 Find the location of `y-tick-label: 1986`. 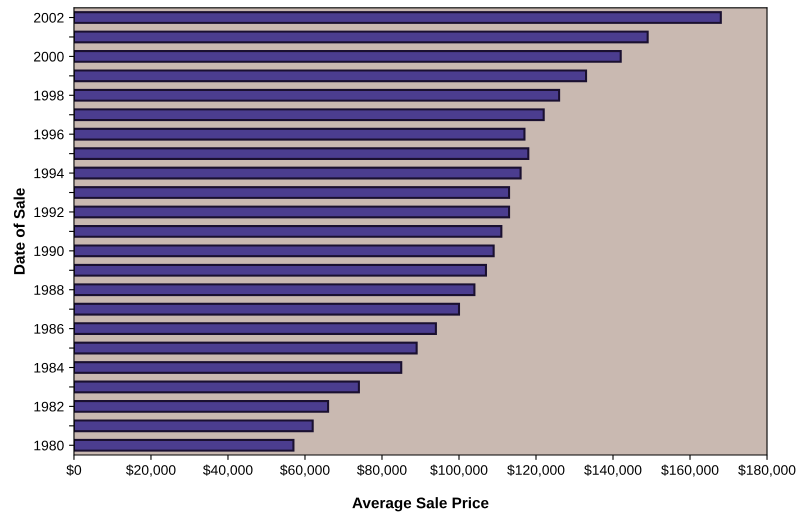

y-tick-label: 1986 is located at coordinates (49, 329).